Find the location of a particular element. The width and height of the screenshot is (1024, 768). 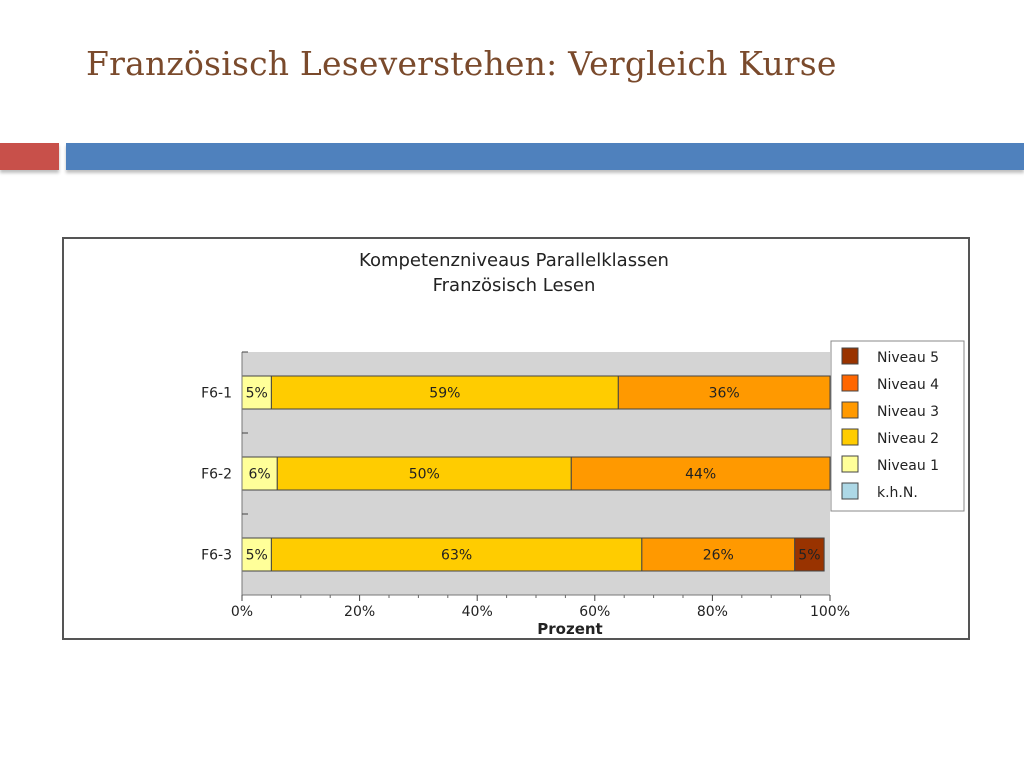

x-tick-label: 60% is located at coordinates (594, 612).